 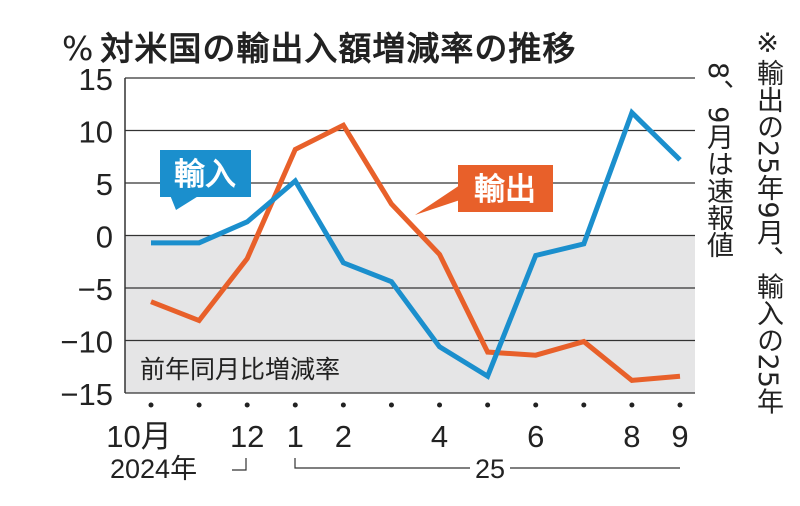 What do you see at coordinates (631, 436) in the screenshot?
I see `x-tick-label: 8` at bounding box center [631, 436].